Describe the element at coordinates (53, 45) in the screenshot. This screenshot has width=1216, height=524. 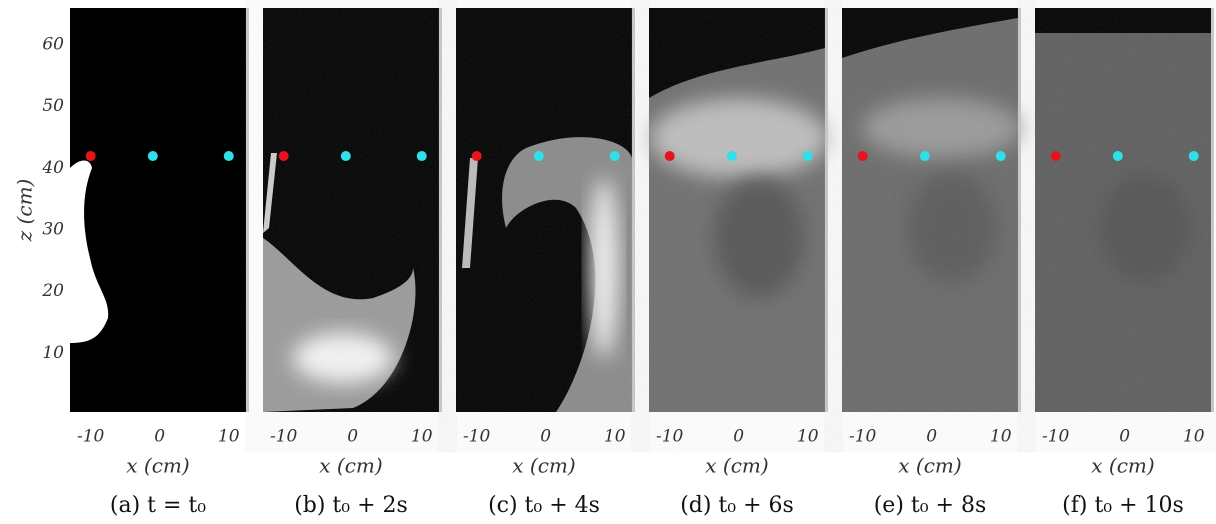
I see `y-tick-label: 60` at that location.